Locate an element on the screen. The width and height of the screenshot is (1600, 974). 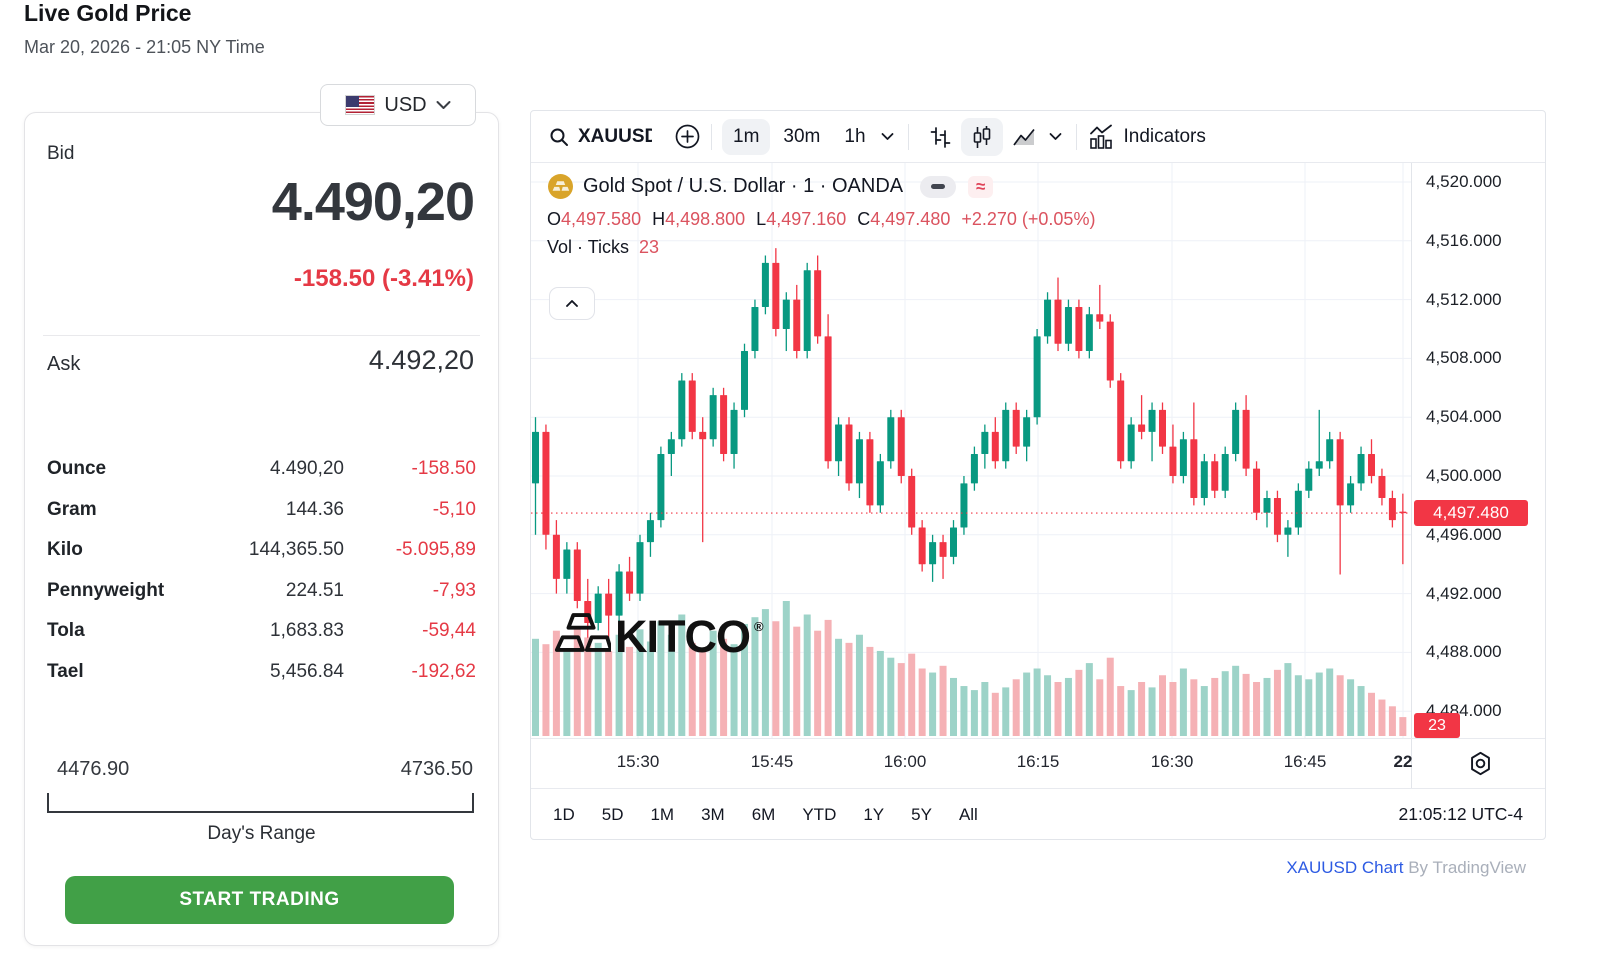
price-axis-label: 4,496.000 is located at coordinates (1464, 534).